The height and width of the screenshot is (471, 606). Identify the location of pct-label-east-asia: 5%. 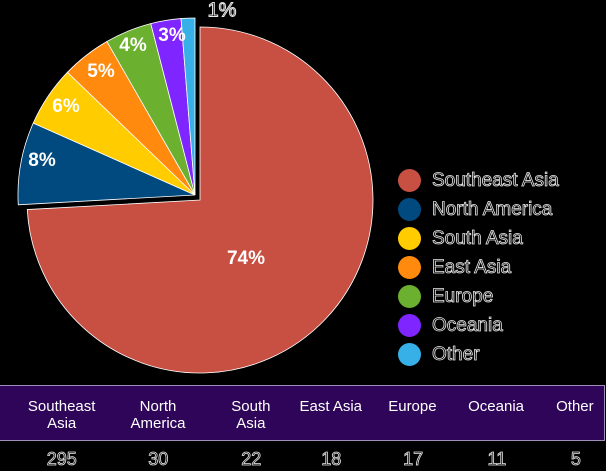
(101, 71).